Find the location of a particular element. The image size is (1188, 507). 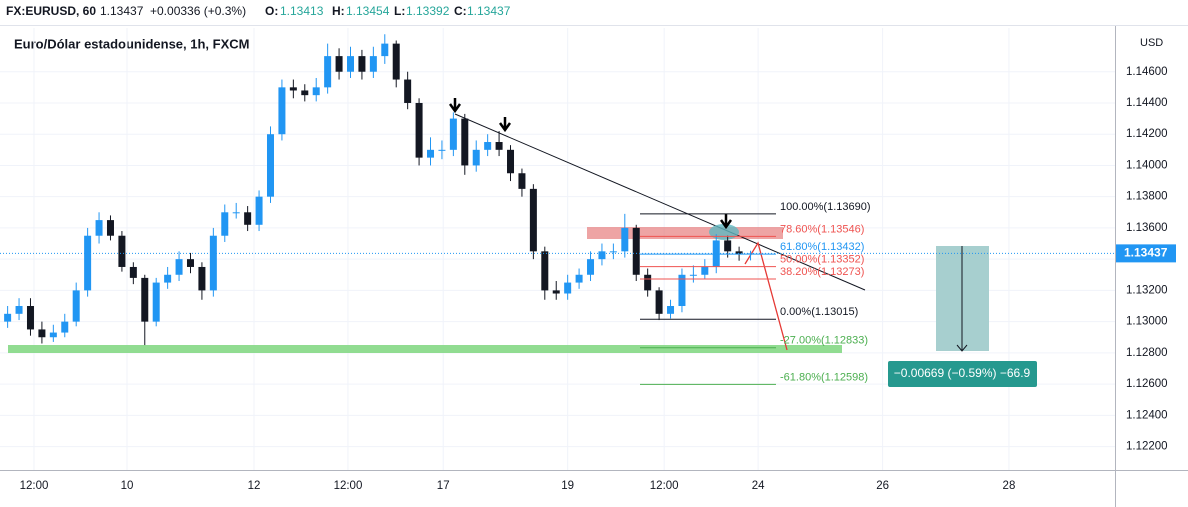

x-tick-label: 26 is located at coordinates (882, 486).